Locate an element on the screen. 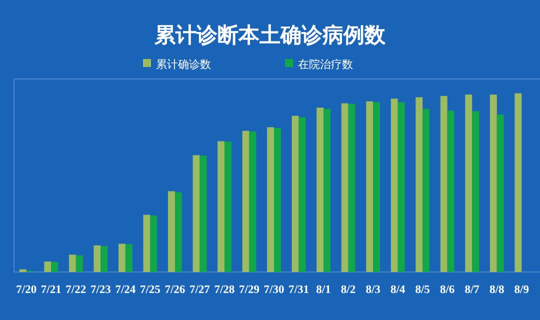 This screenshot has width=540, height=320. x-tick-label: 8/5 is located at coordinates (422, 290).